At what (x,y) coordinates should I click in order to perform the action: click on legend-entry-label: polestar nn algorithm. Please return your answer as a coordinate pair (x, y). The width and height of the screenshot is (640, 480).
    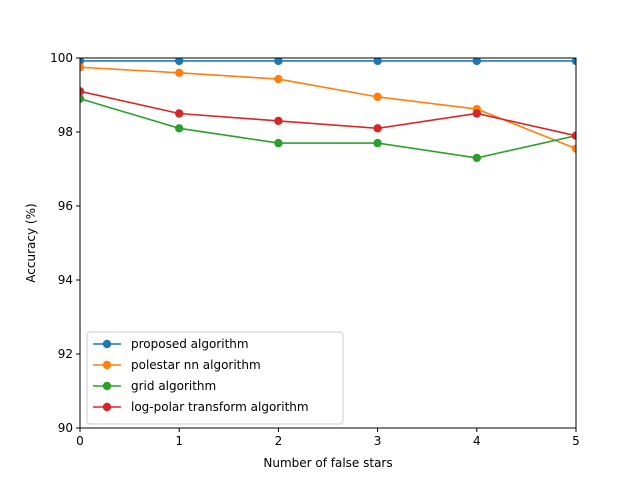
    Looking at the image, I should click on (196, 365).